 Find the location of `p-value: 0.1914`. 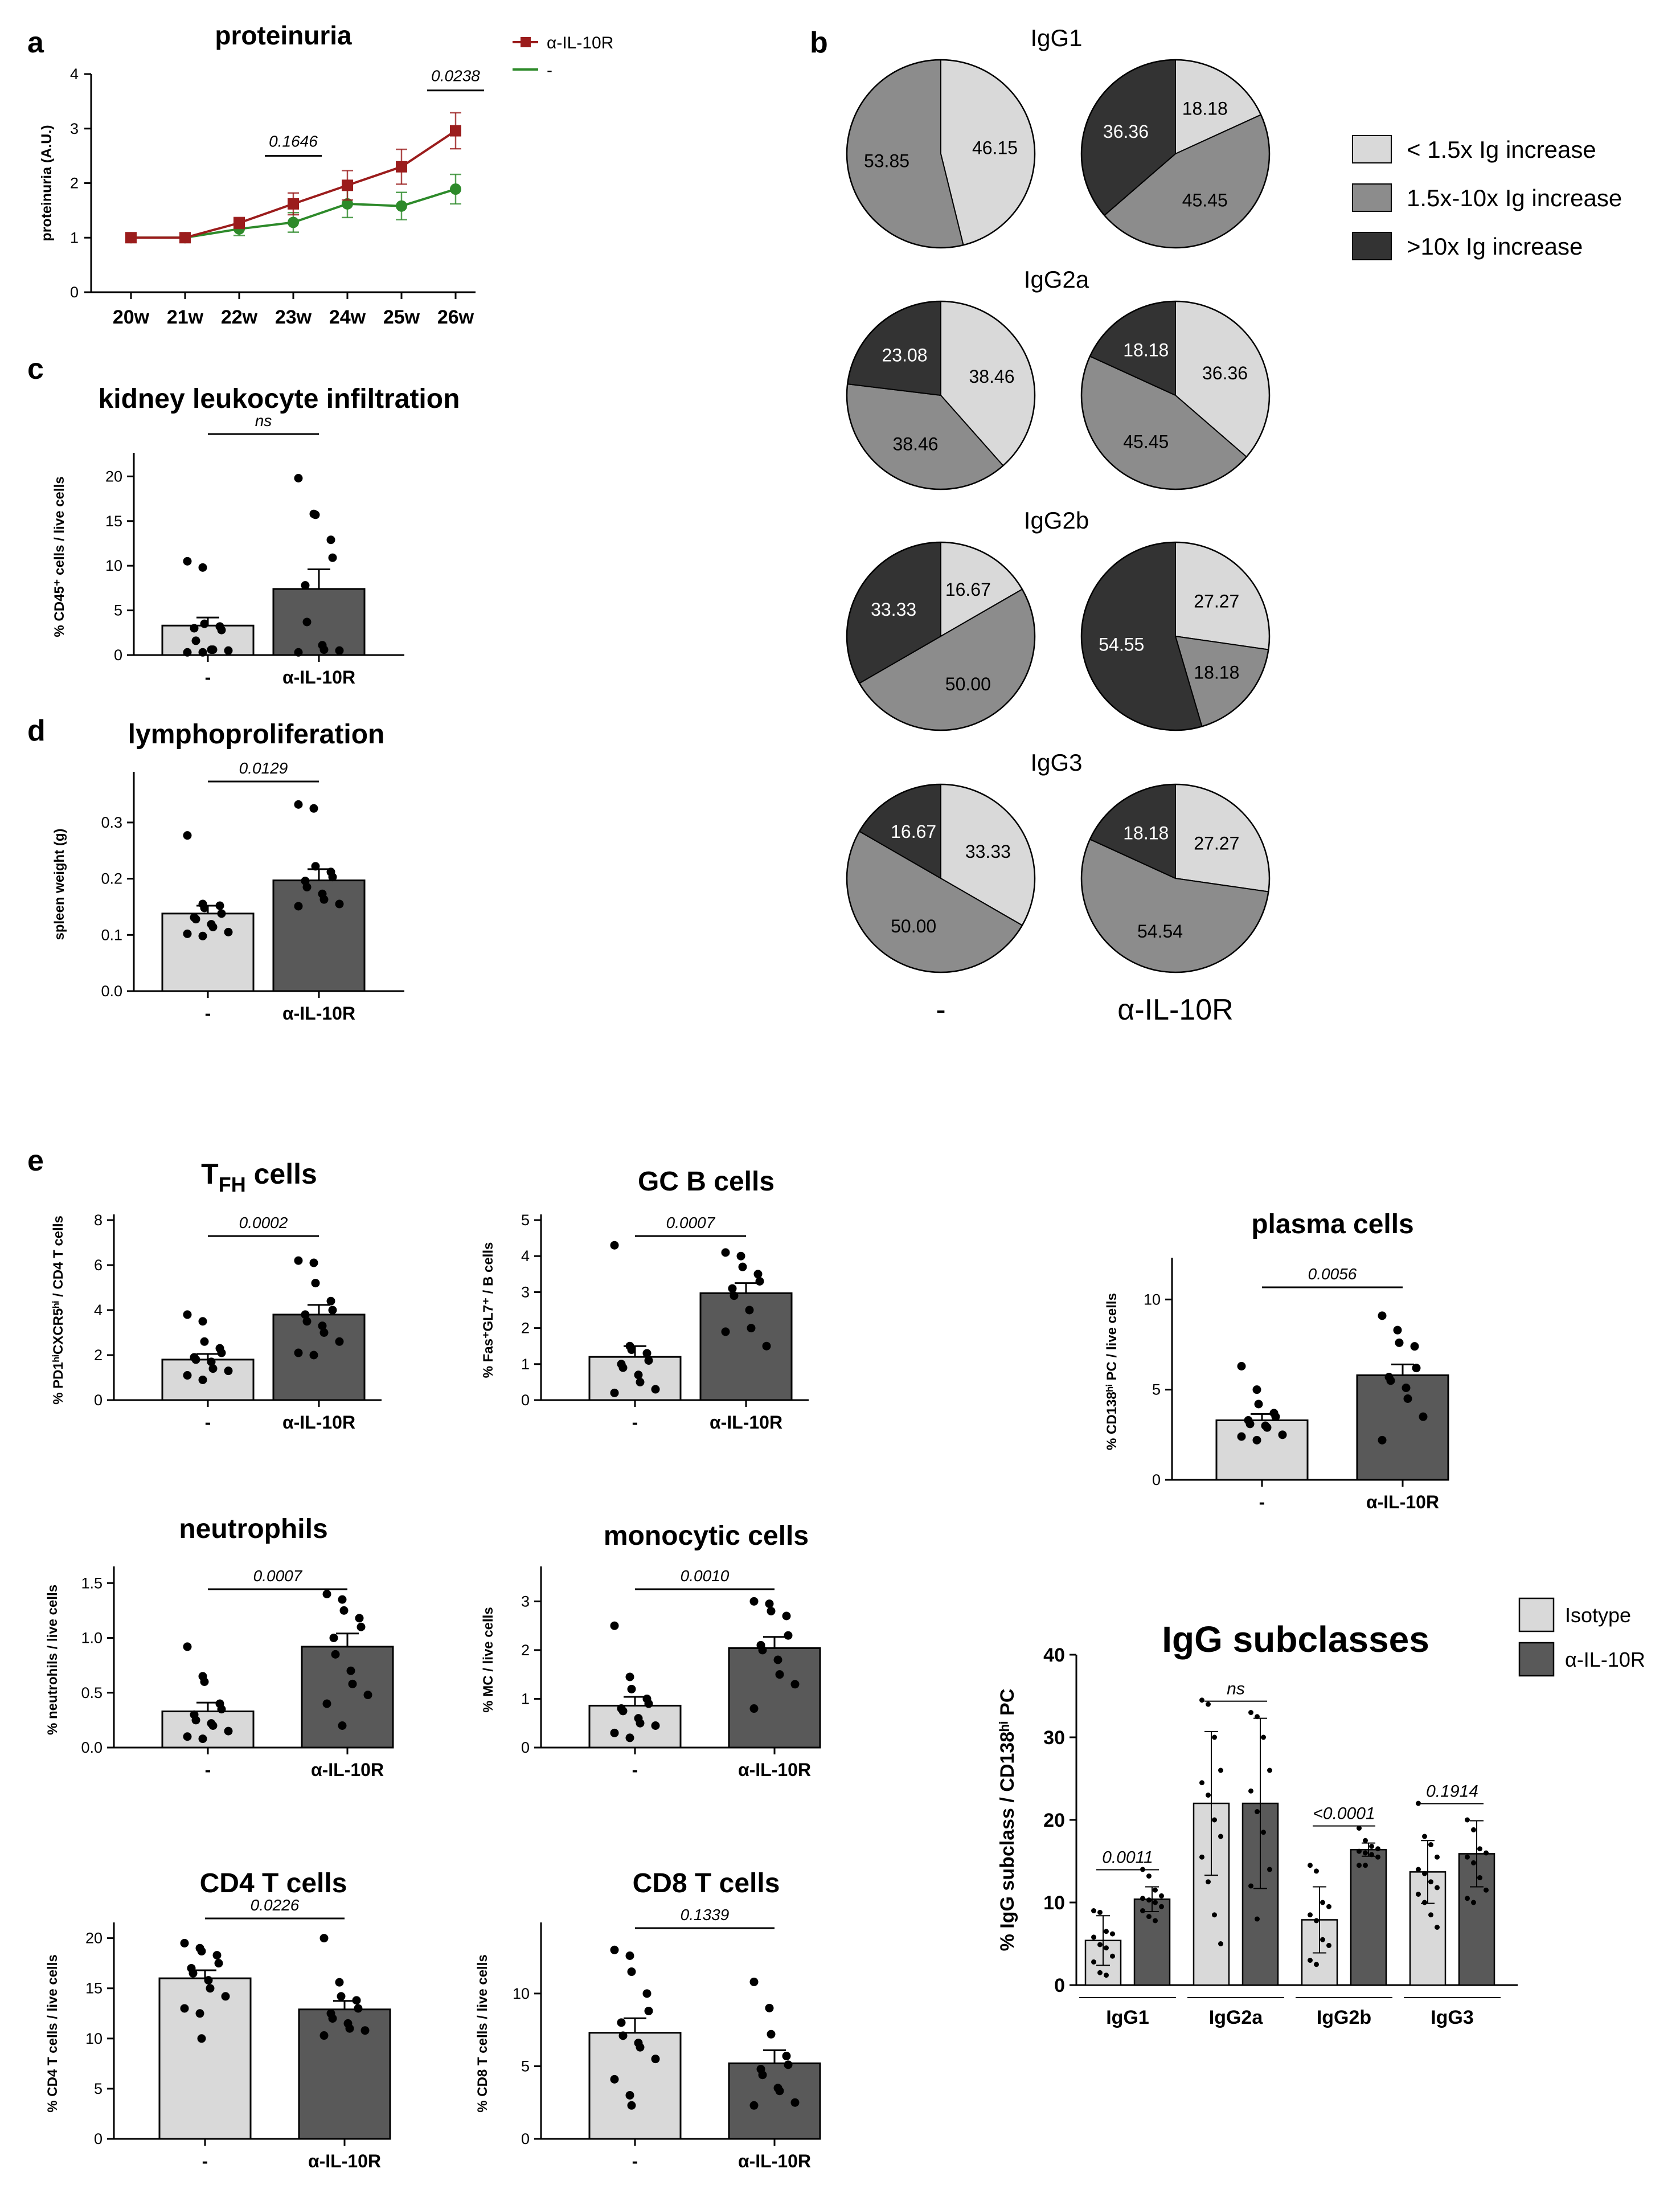

p-value: 0.1914 is located at coordinates (1452, 1792).